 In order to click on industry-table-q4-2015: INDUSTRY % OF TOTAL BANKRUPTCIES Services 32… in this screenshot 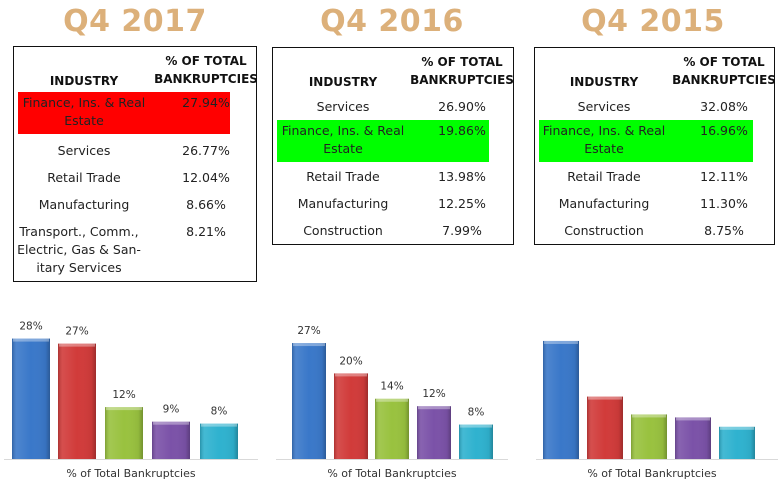, I will do `click(655, 146)`.